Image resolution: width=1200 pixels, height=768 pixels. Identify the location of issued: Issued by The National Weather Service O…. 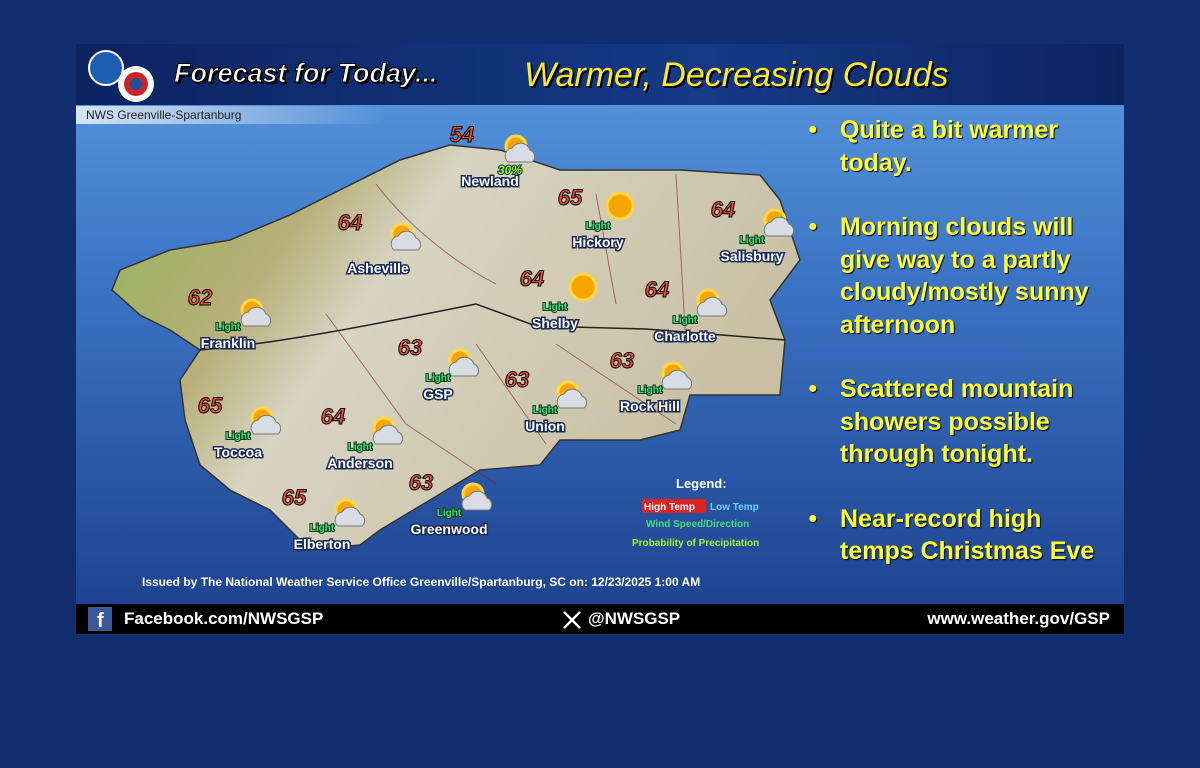
(421, 582).